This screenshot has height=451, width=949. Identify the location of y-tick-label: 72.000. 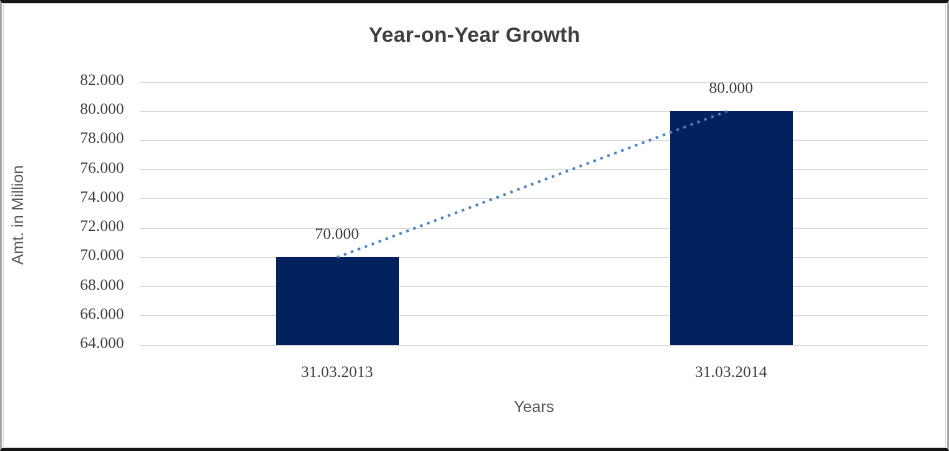
(102, 227).